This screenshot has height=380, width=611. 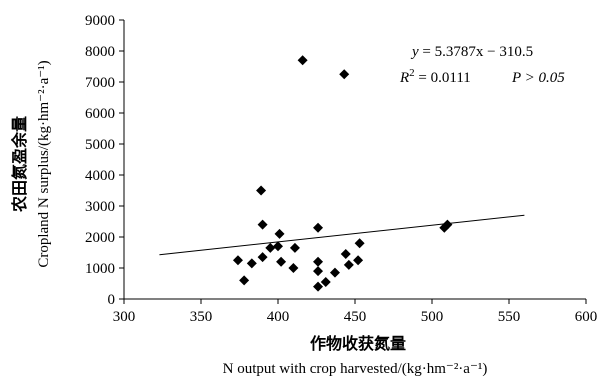 What do you see at coordinates (100, 238) in the screenshot?
I see `y-tick-label: 2000` at bounding box center [100, 238].